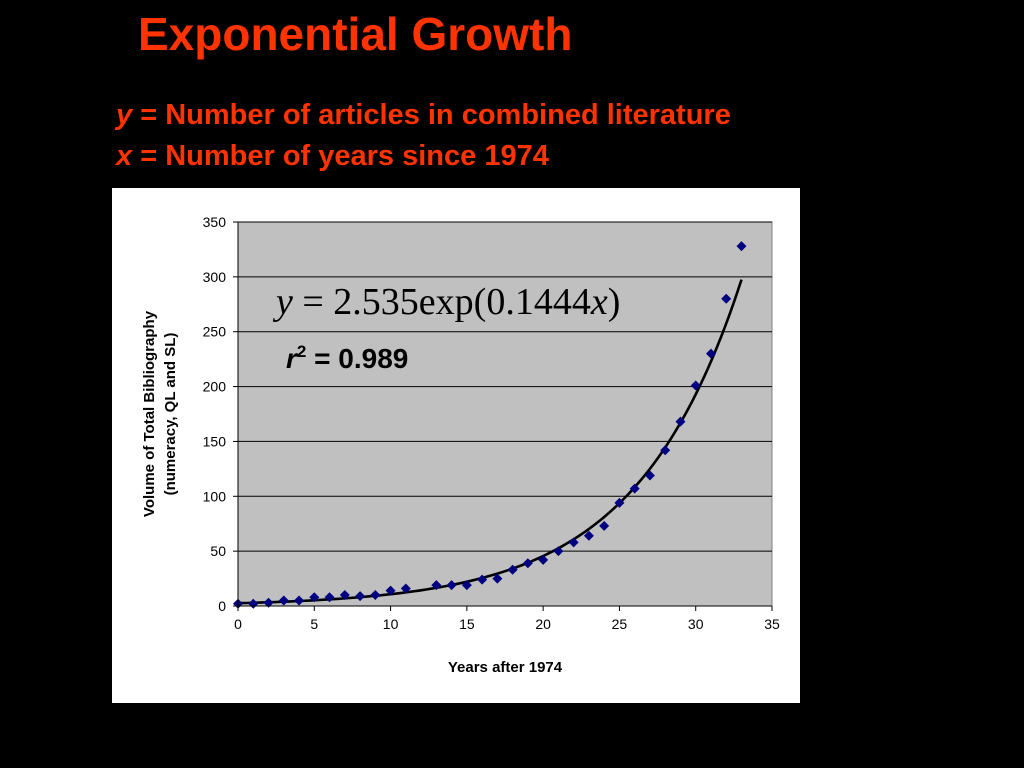  I want to click on x-tick-label: 5, so click(314, 624).